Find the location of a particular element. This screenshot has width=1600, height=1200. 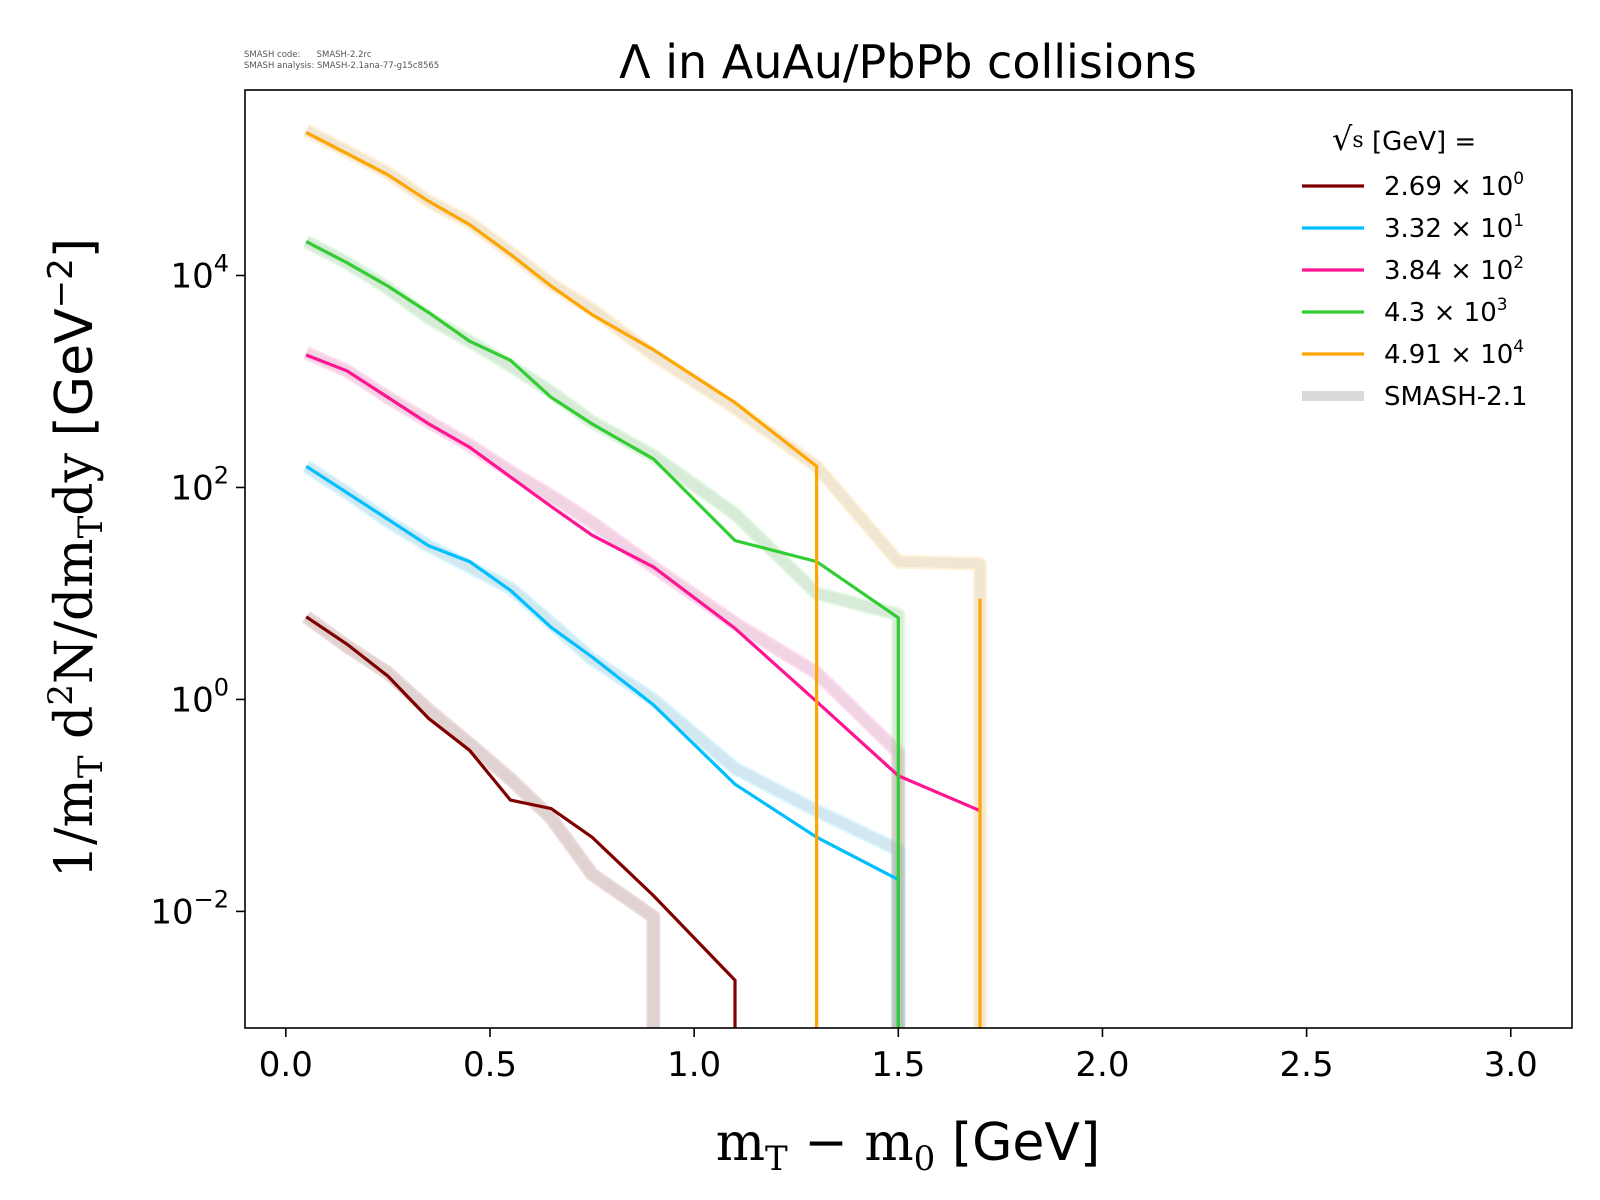

x-tick-label: 2.0 is located at coordinates (1102, 1065).